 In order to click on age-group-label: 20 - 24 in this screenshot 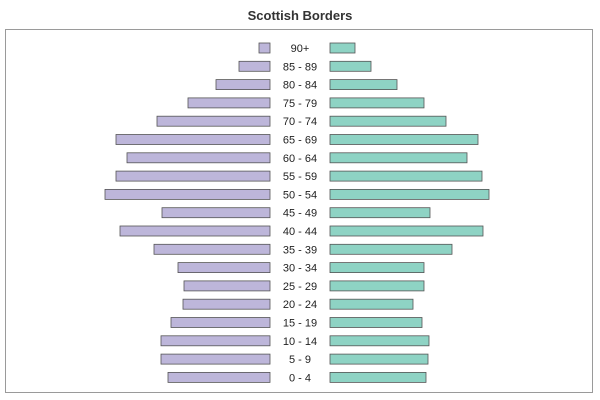, I will do `click(300, 305)`.